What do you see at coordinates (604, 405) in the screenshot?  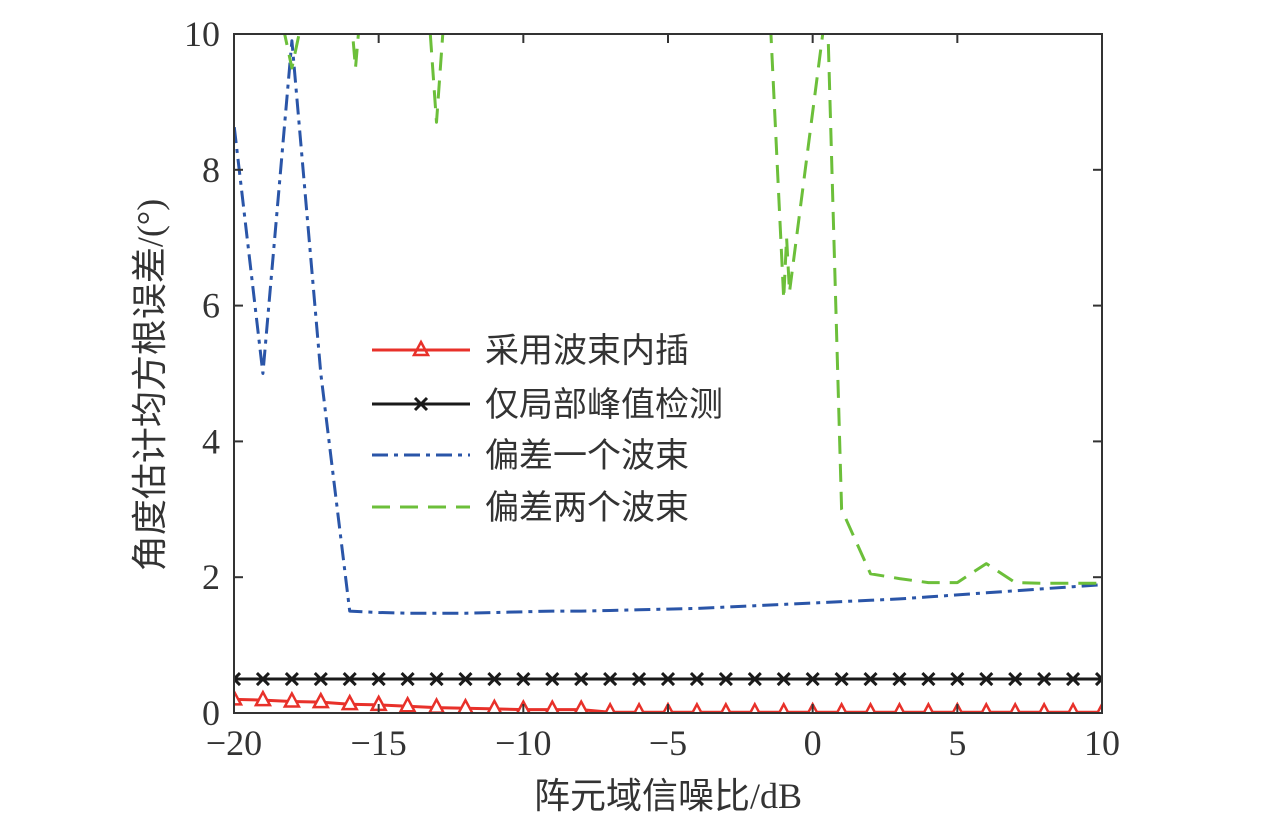 I see `legend-label-peak: 仅局部峰值检测` at bounding box center [604, 405].